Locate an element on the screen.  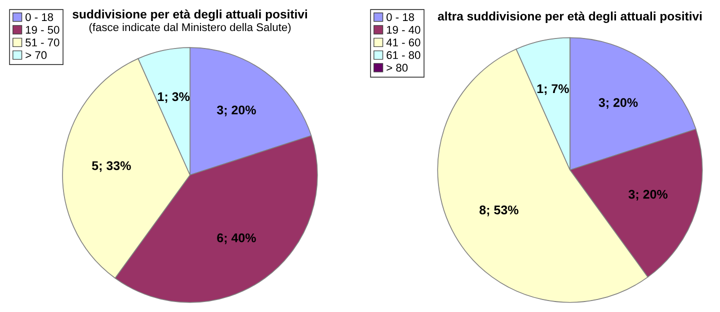
chart-title: altra suddivisione per età degli attuali positivi is located at coordinates (570, 17).